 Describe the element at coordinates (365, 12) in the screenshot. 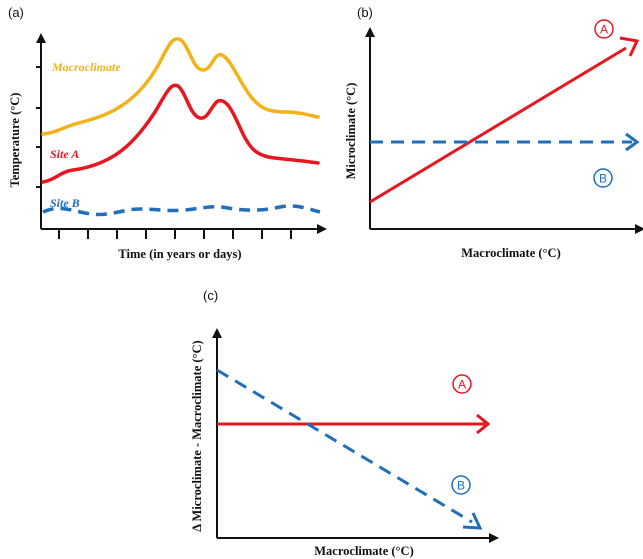

I see `panel-b-label: (b)` at that location.